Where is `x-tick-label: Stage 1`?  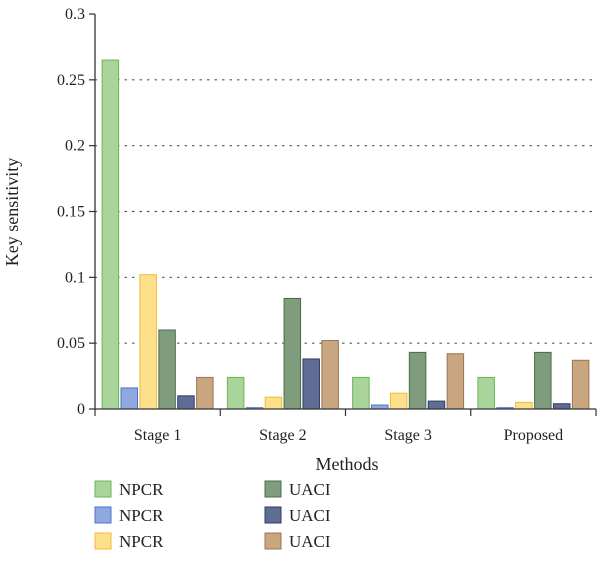 x-tick-label: Stage 1 is located at coordinates (158, 435).